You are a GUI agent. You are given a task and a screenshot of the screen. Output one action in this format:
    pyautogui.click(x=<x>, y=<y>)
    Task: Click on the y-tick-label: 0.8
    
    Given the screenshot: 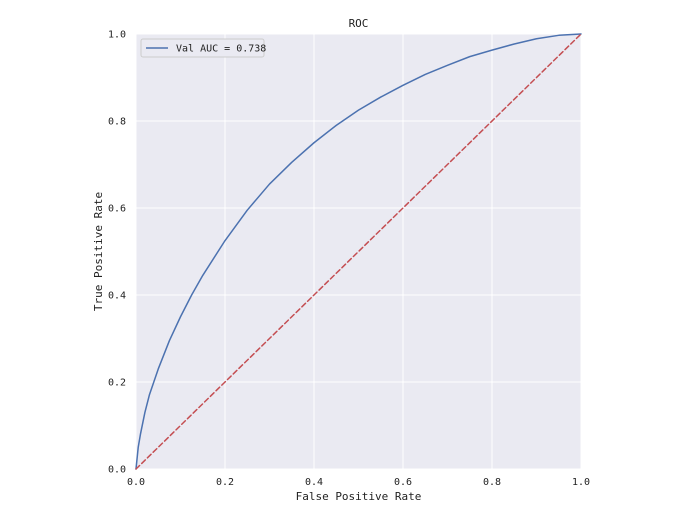 What is the action you would take?
    pyautogui.click(x=117, y=122)
    